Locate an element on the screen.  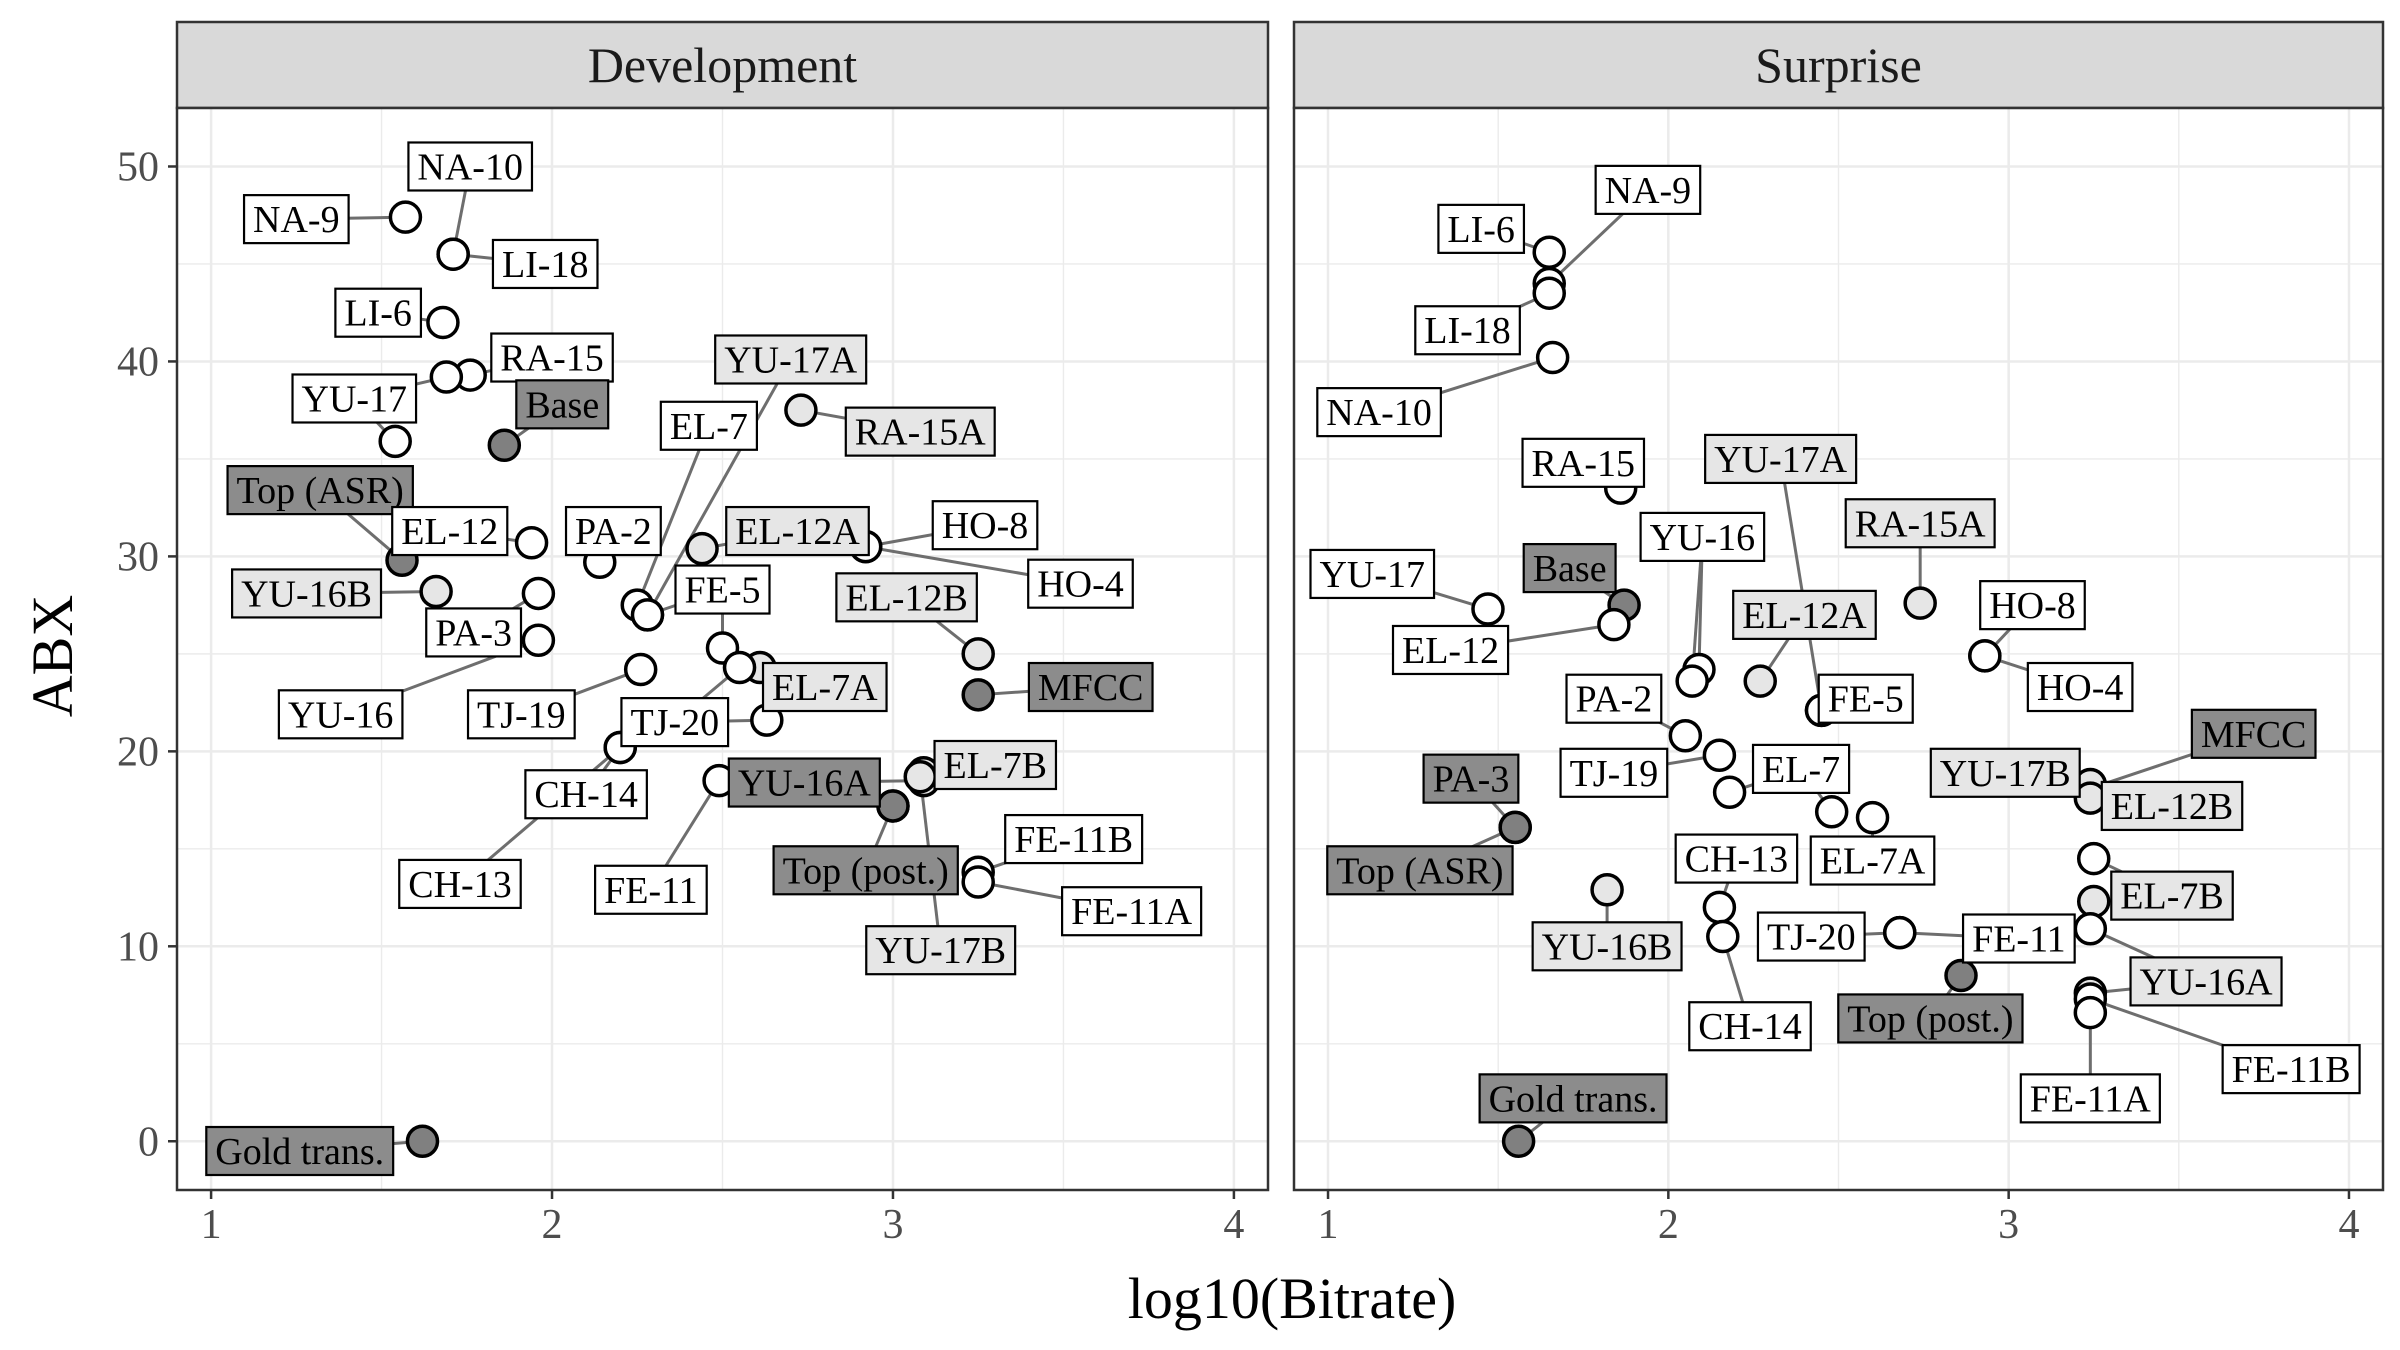
point-label: YU-17 is located at coordinates (1372, 574).